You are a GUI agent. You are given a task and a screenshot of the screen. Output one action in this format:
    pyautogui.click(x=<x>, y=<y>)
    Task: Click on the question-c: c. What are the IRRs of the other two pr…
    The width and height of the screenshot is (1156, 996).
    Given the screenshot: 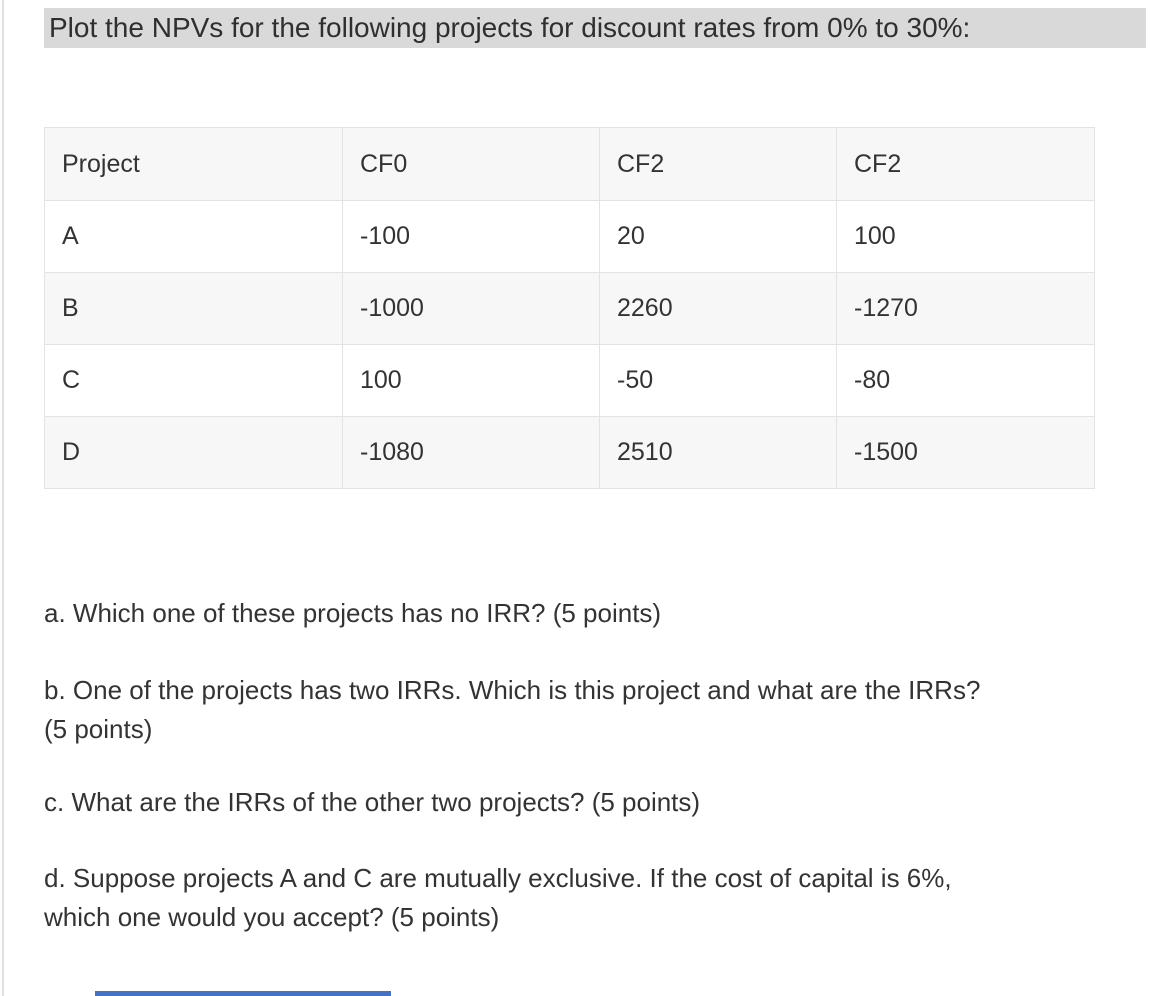 What is the action you would take?
    pyautogui.click(x=590, y=802)
    